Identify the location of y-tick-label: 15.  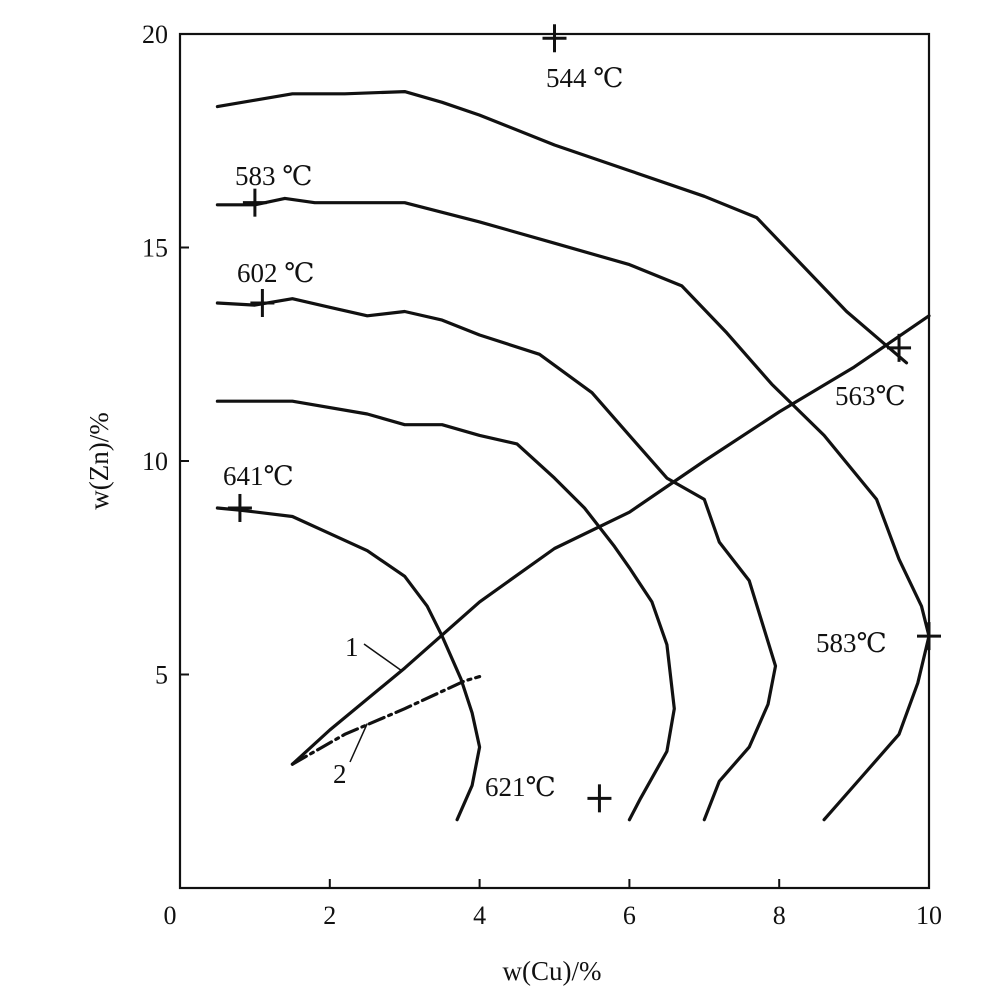
(155, 248).